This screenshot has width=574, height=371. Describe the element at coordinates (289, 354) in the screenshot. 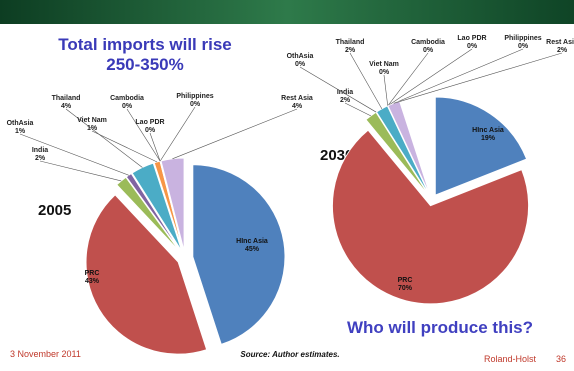

I see `footer-source: Source: Author estimates.` at that location.